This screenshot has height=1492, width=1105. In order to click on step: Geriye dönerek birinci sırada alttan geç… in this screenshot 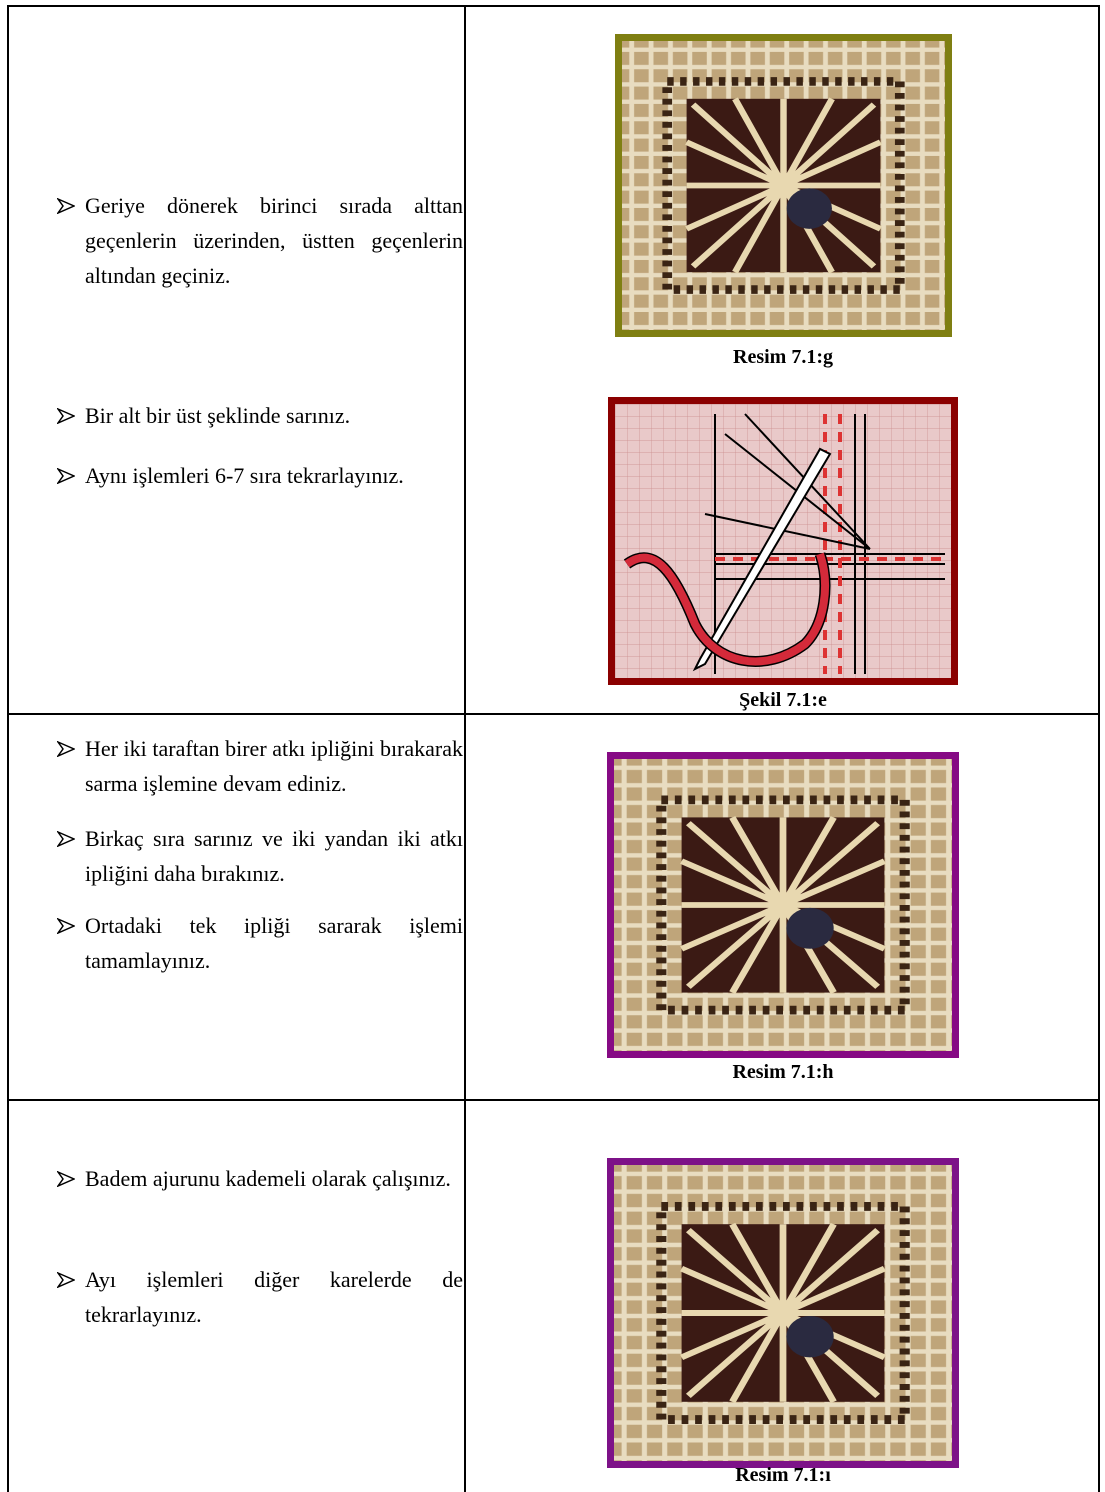, I will do `click(260, 240)`.